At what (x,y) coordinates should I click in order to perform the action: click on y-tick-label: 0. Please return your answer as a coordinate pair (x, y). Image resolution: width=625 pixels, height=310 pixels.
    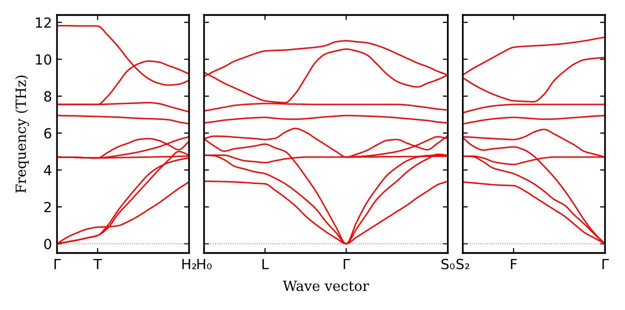
    Looking at the image, I should click on (48, 244).